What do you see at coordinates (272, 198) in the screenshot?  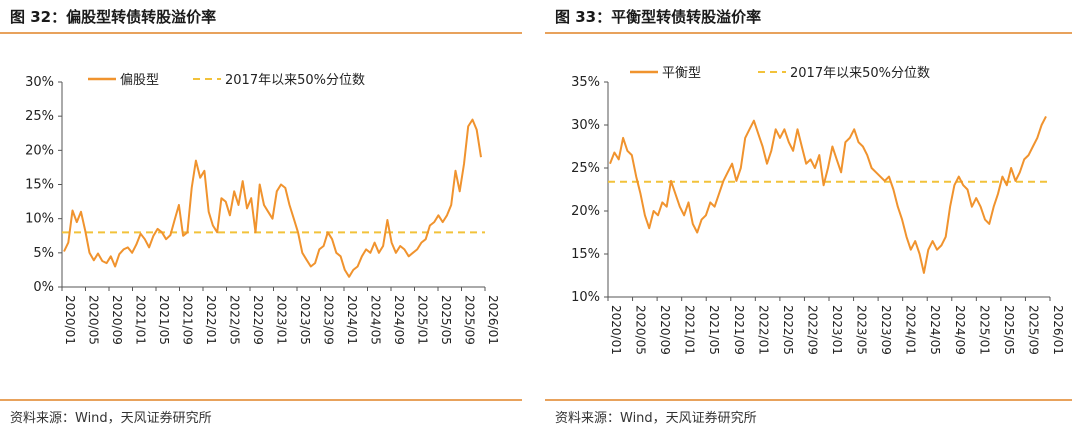 I see `series-line` at bounding box center [272, 198].